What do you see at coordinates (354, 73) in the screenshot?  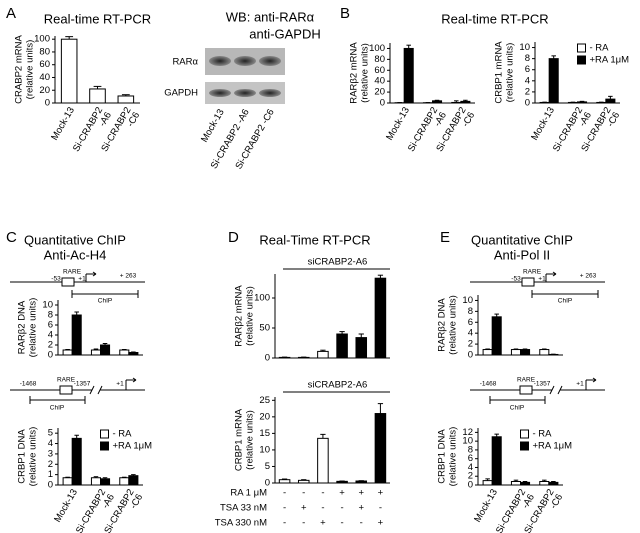 I see `y-axis-label: RARβ2 mRNA` at bounding box center [354, 73].